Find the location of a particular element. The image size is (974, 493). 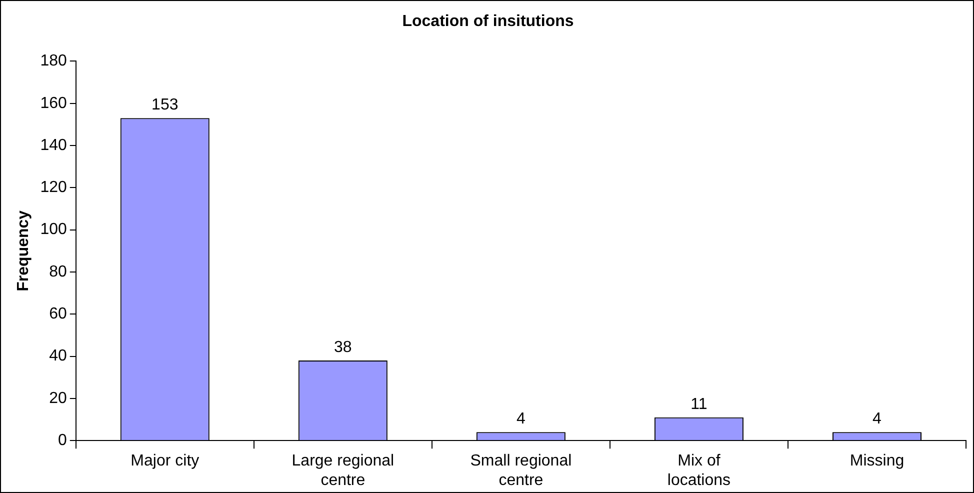

x-tick-label: Large regional centre is located at coordinates (343, 470).